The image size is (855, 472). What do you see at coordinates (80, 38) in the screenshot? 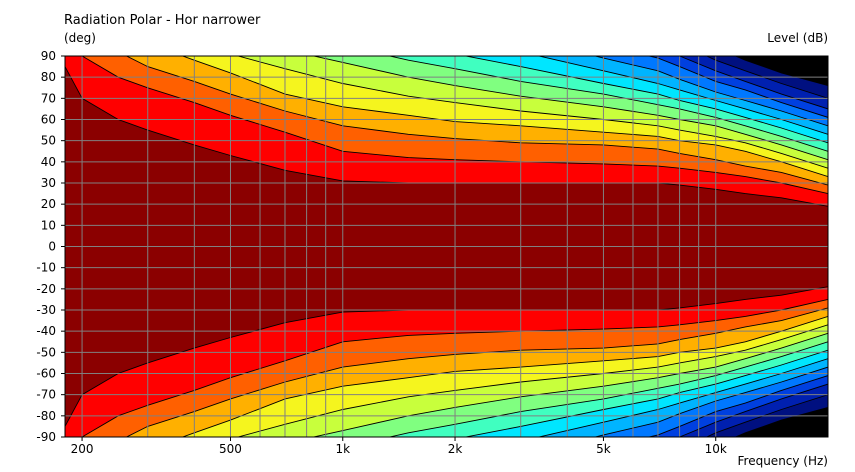
I see `y-axis-unit: (deg)` at bounding box center [80, 38].